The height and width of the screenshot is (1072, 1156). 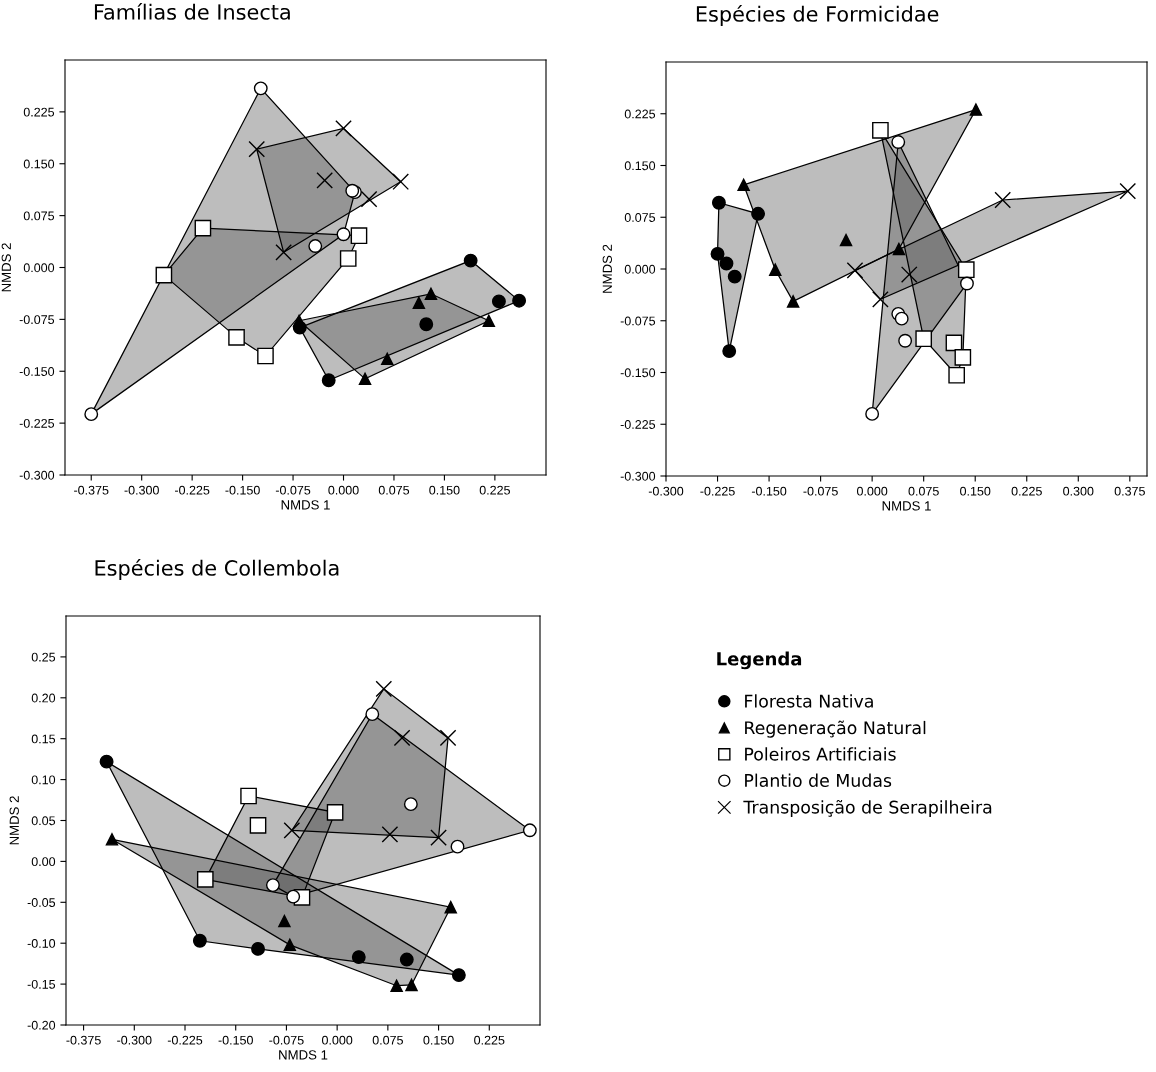 What do you see at coordinates (1129, 491) in the screenshot?
I see `x-tick-label: 0.375` at bounding box center [1129, 491].